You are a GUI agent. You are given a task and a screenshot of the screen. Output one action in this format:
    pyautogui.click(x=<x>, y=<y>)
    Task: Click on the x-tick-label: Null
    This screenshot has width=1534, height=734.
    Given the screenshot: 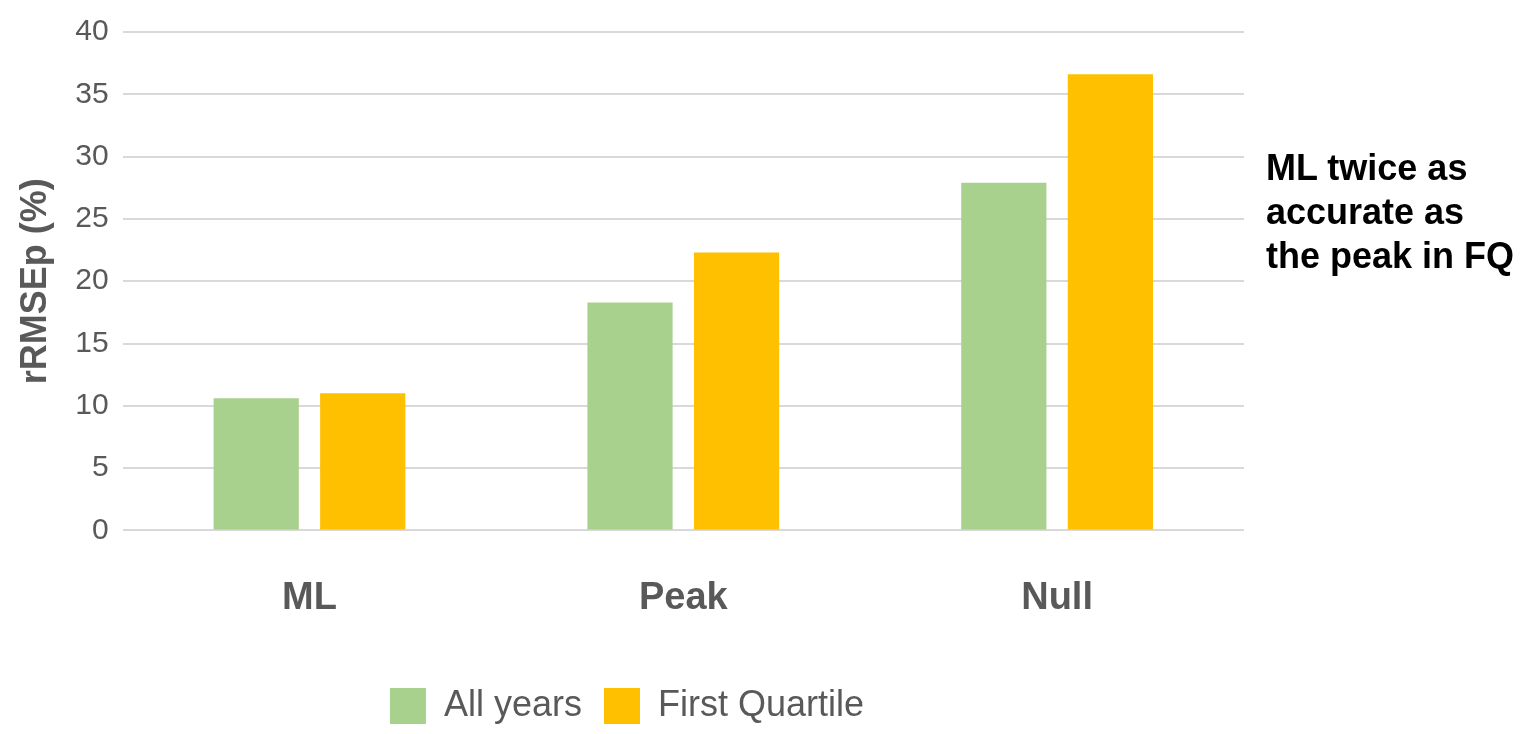 What is the action you would take?
    pyautogui.click(x=1057, y=595)
    